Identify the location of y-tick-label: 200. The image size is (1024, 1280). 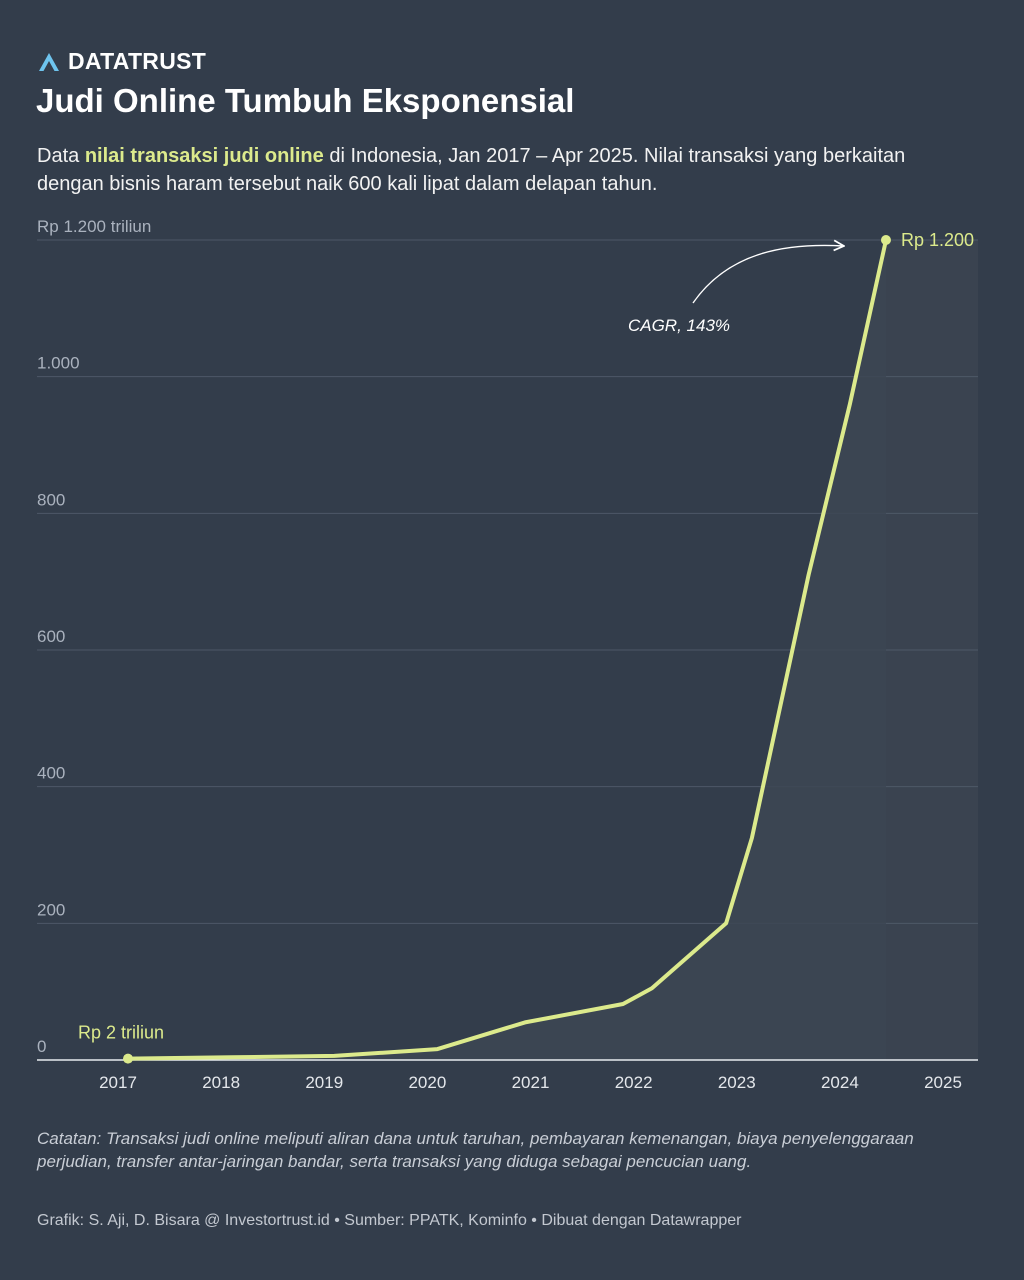
(51, 909).